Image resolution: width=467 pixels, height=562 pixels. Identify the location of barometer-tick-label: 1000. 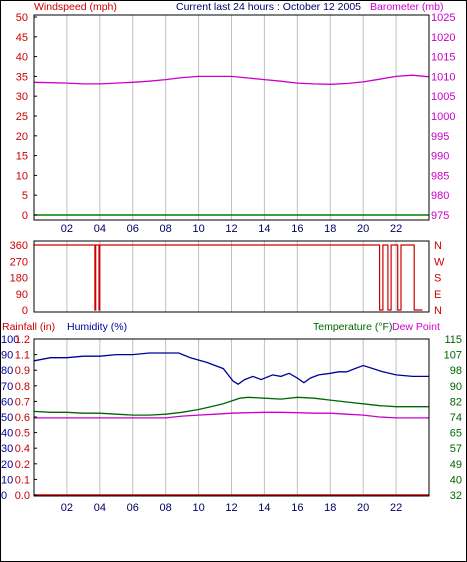
(443, 117).